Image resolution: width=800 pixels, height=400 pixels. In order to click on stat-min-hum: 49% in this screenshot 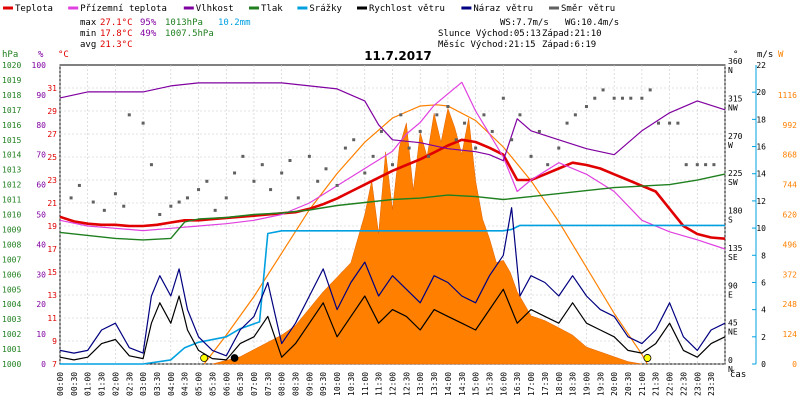, I will do `click(148, 34)`.